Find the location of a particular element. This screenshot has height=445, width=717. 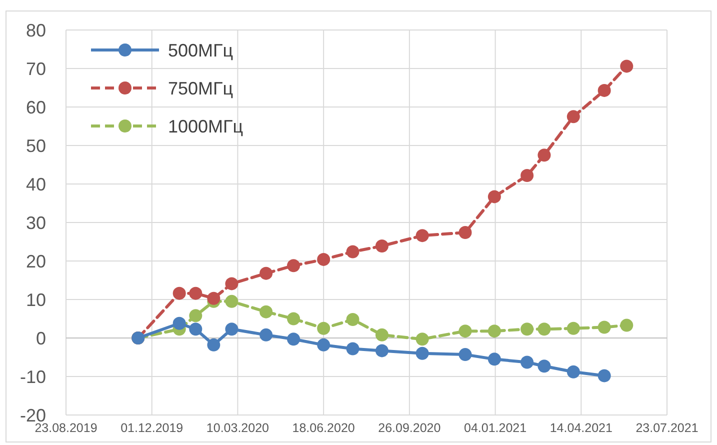

y-tick-label: 20 is located at coordinates (36, 261).